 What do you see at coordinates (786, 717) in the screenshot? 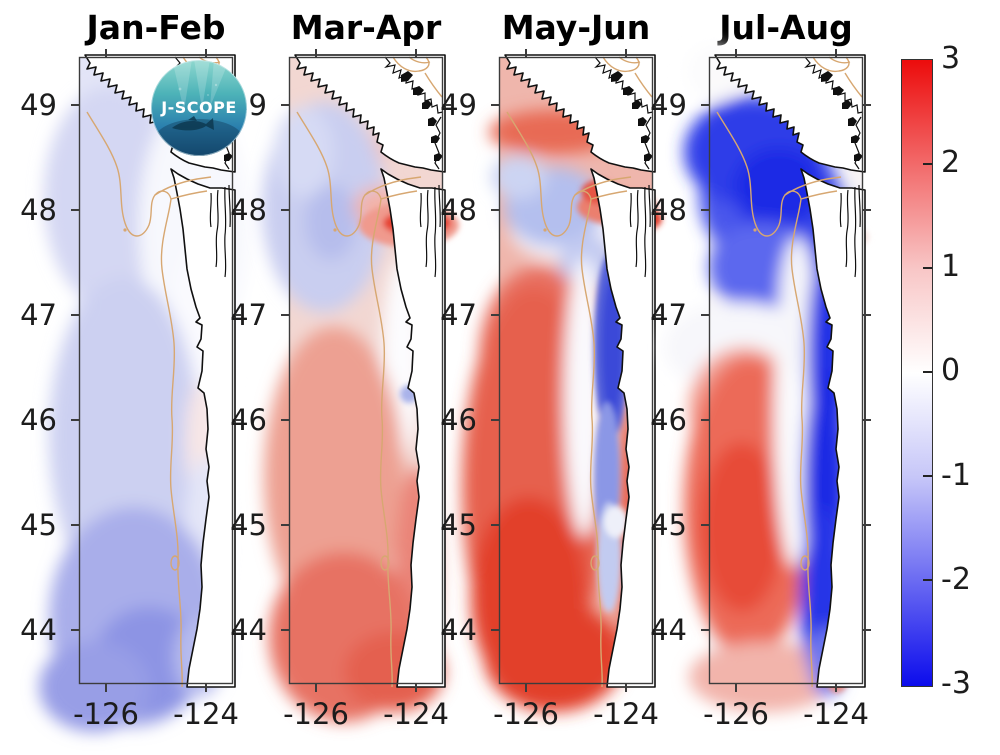
I see `lon-axis-labels-4: -126 -124` at bounding box center [786, 717].